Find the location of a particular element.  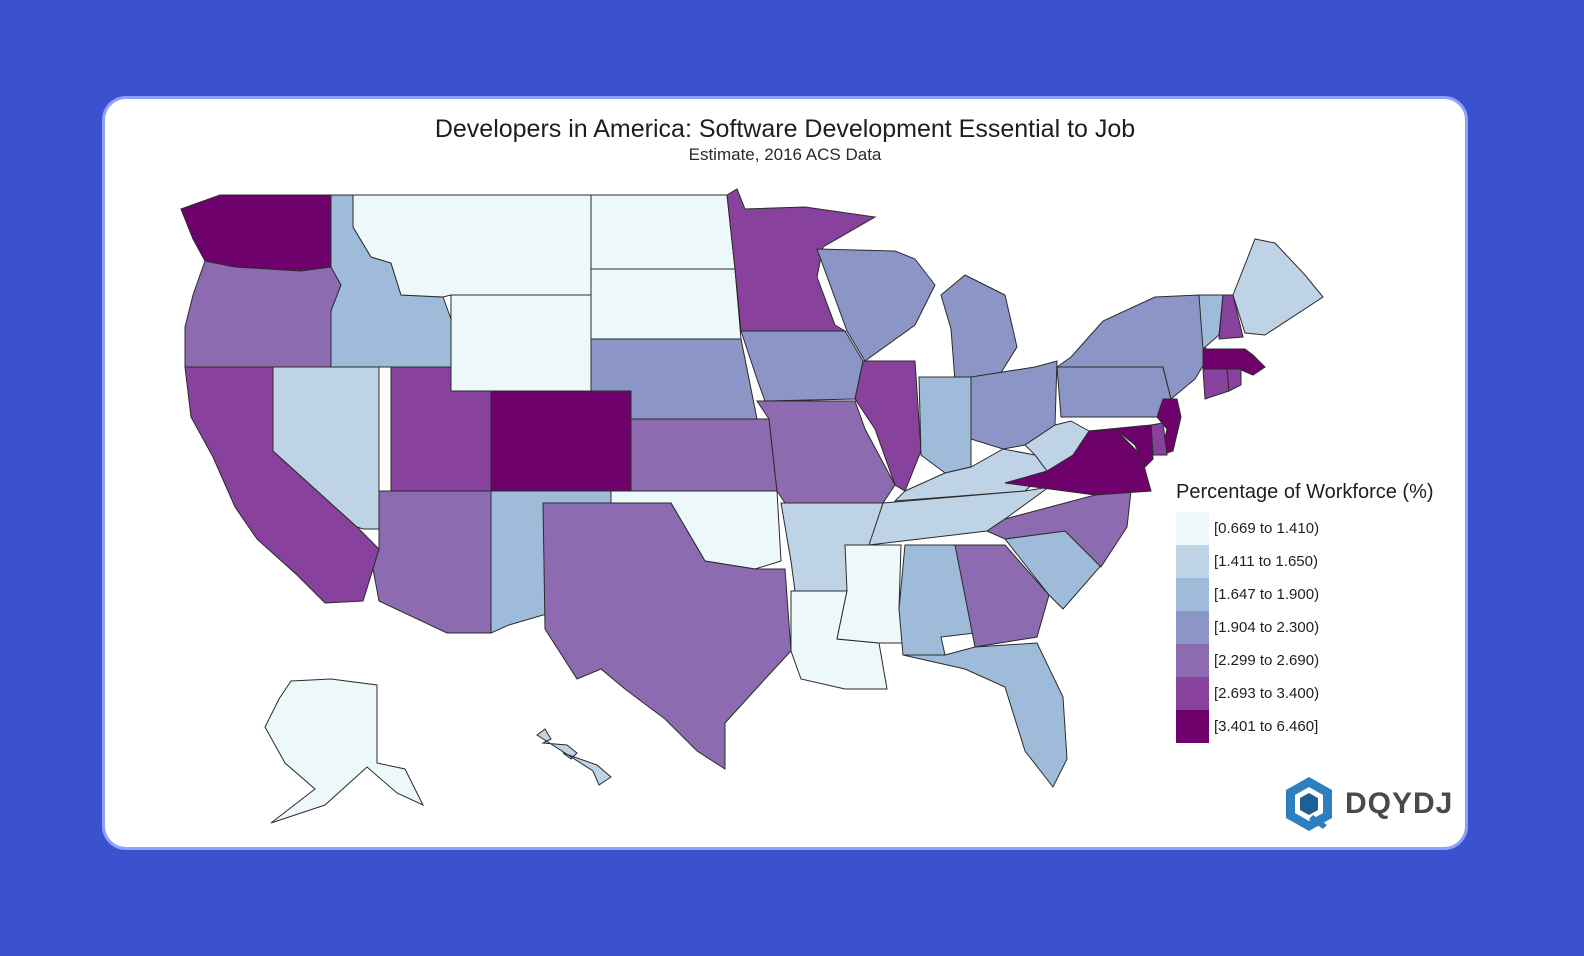

state-ny is located at coordinates (1131, 347).